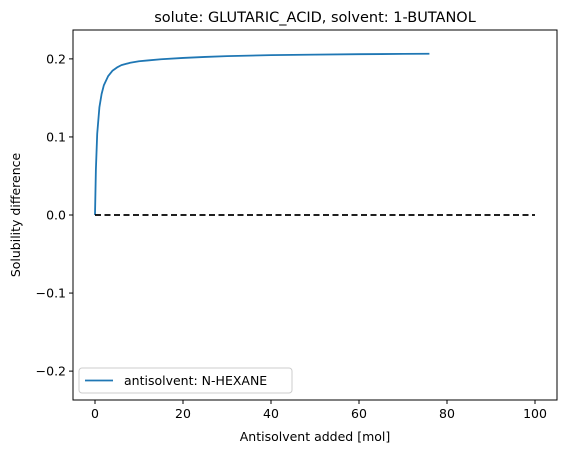  What do you see at coordinates (51, 371) in the screenshot?
I see `y-tick-label: −0.2` at bounding box center [51, 371].